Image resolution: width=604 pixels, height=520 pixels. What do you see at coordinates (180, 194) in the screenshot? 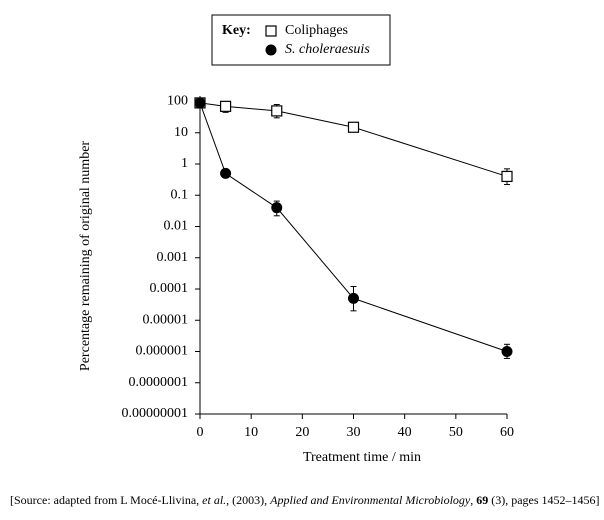
I see `y-tick-label: 0.1` at bounding box center [180, 194].